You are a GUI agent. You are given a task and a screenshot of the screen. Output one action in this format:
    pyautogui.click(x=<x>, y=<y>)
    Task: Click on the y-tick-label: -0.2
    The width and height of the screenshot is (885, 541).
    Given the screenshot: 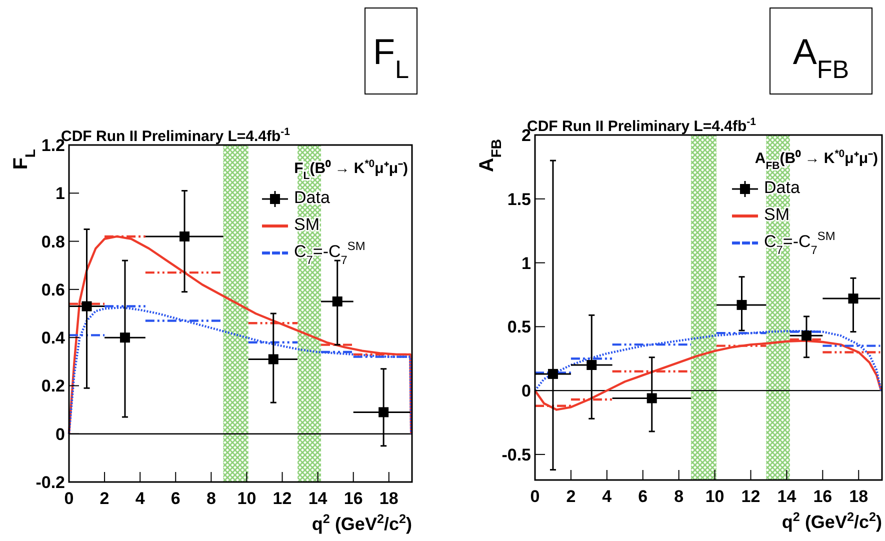 What is the action you would take?
    pyautogui.click(x=50, y=482)
    